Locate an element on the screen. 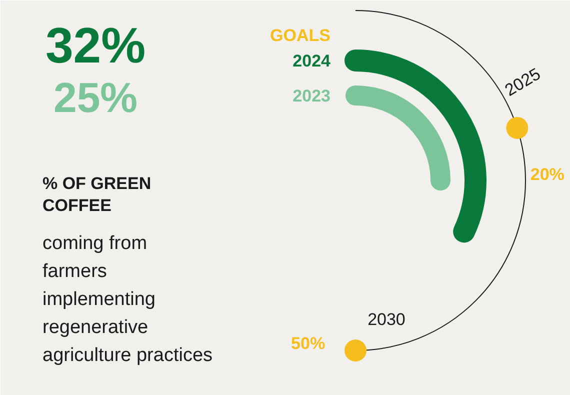 The width and height of the screenshot is (570, 395). legend-label: GOALS is located at coordinates (300, 35).